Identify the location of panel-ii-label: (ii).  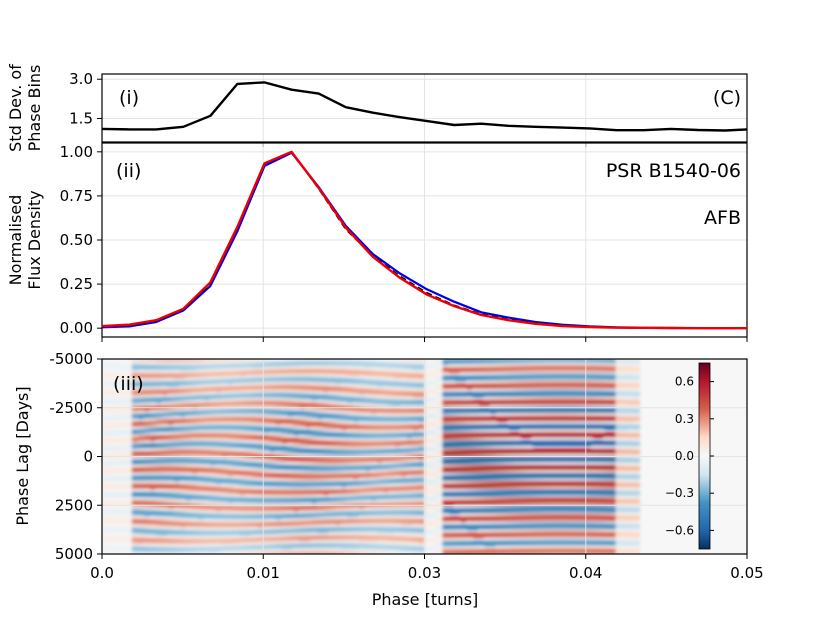
(128, 171).